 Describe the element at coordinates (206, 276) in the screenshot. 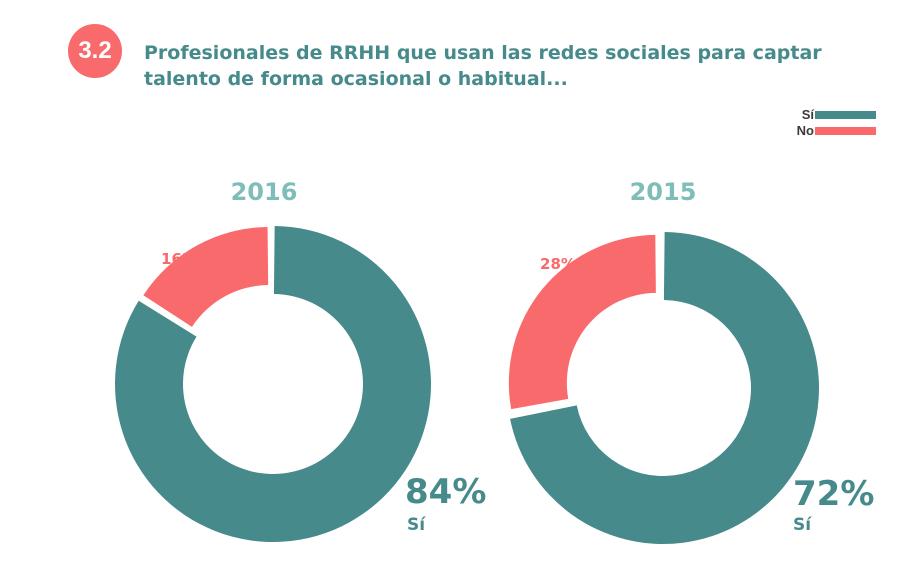

I see `donut-slice-no-2016` at that location.